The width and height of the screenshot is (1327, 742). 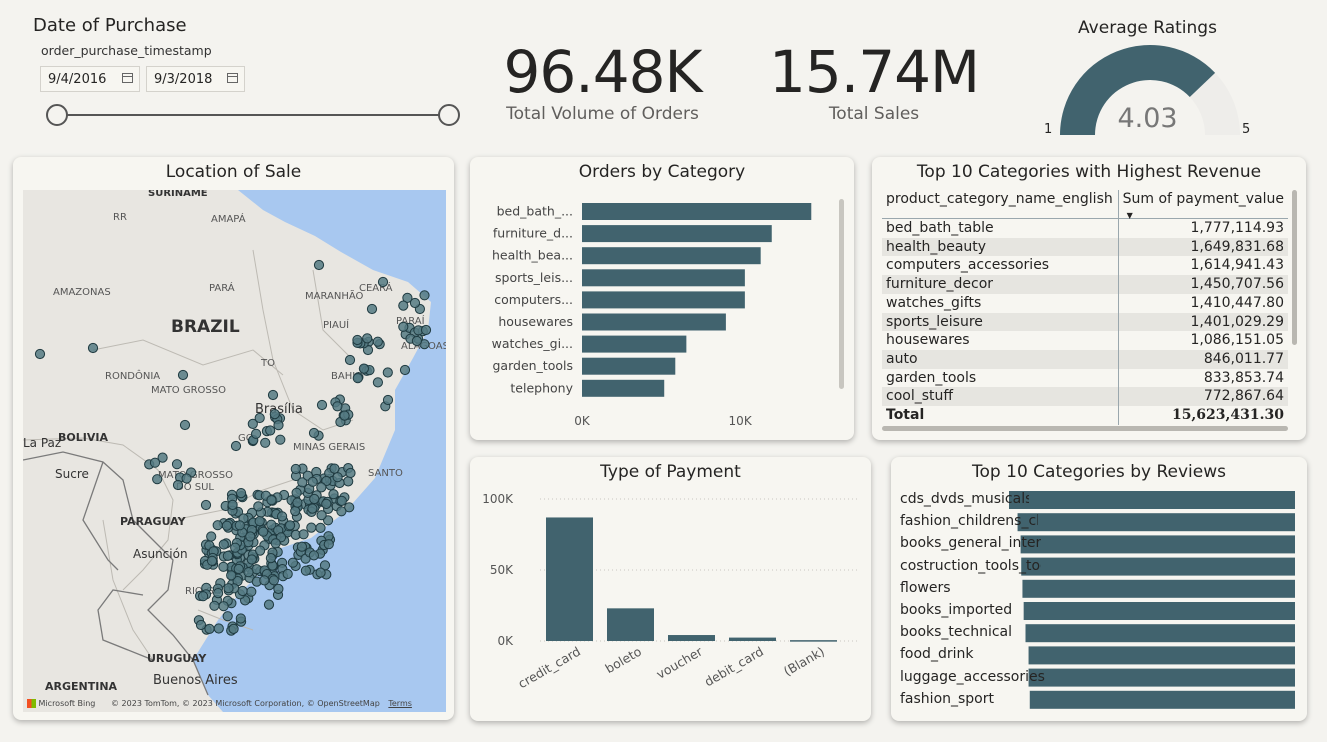 I want to click on sort-desc-icon: ▼, so click(x=1129, y=215).